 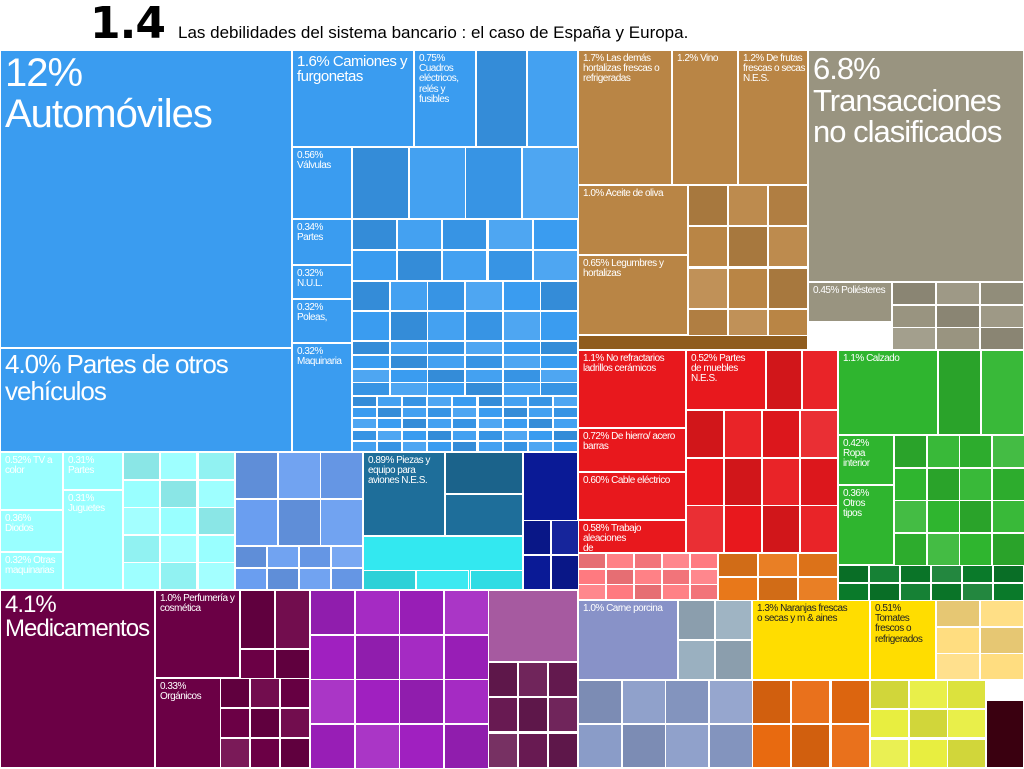 I want to click on treemap-label-maquinaria-032: 0.32% Maquinaria, so click(x=319, y=357).